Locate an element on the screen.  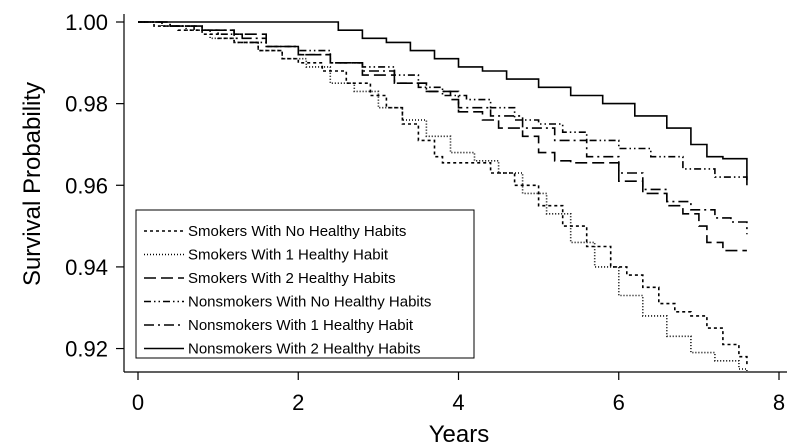
legend-label: Smokers With 2 Healthy Habits is located at coordinates (292, 278).